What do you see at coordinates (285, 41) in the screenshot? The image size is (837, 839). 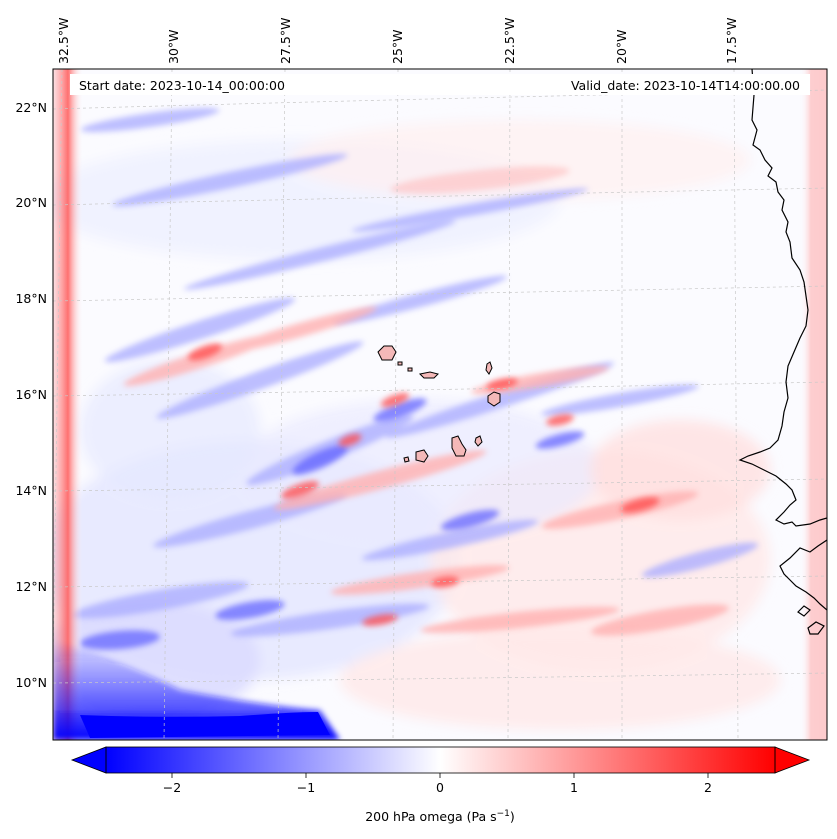 I see `lon-label: 27.5°W` at bounding box center [285, 41].